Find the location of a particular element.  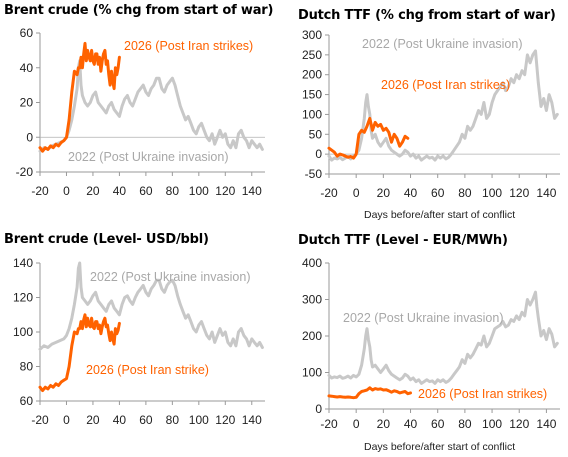

ttf-level-title: Dutch TTF (Level - EUR/MWh) is located at coordinates (403, 240).